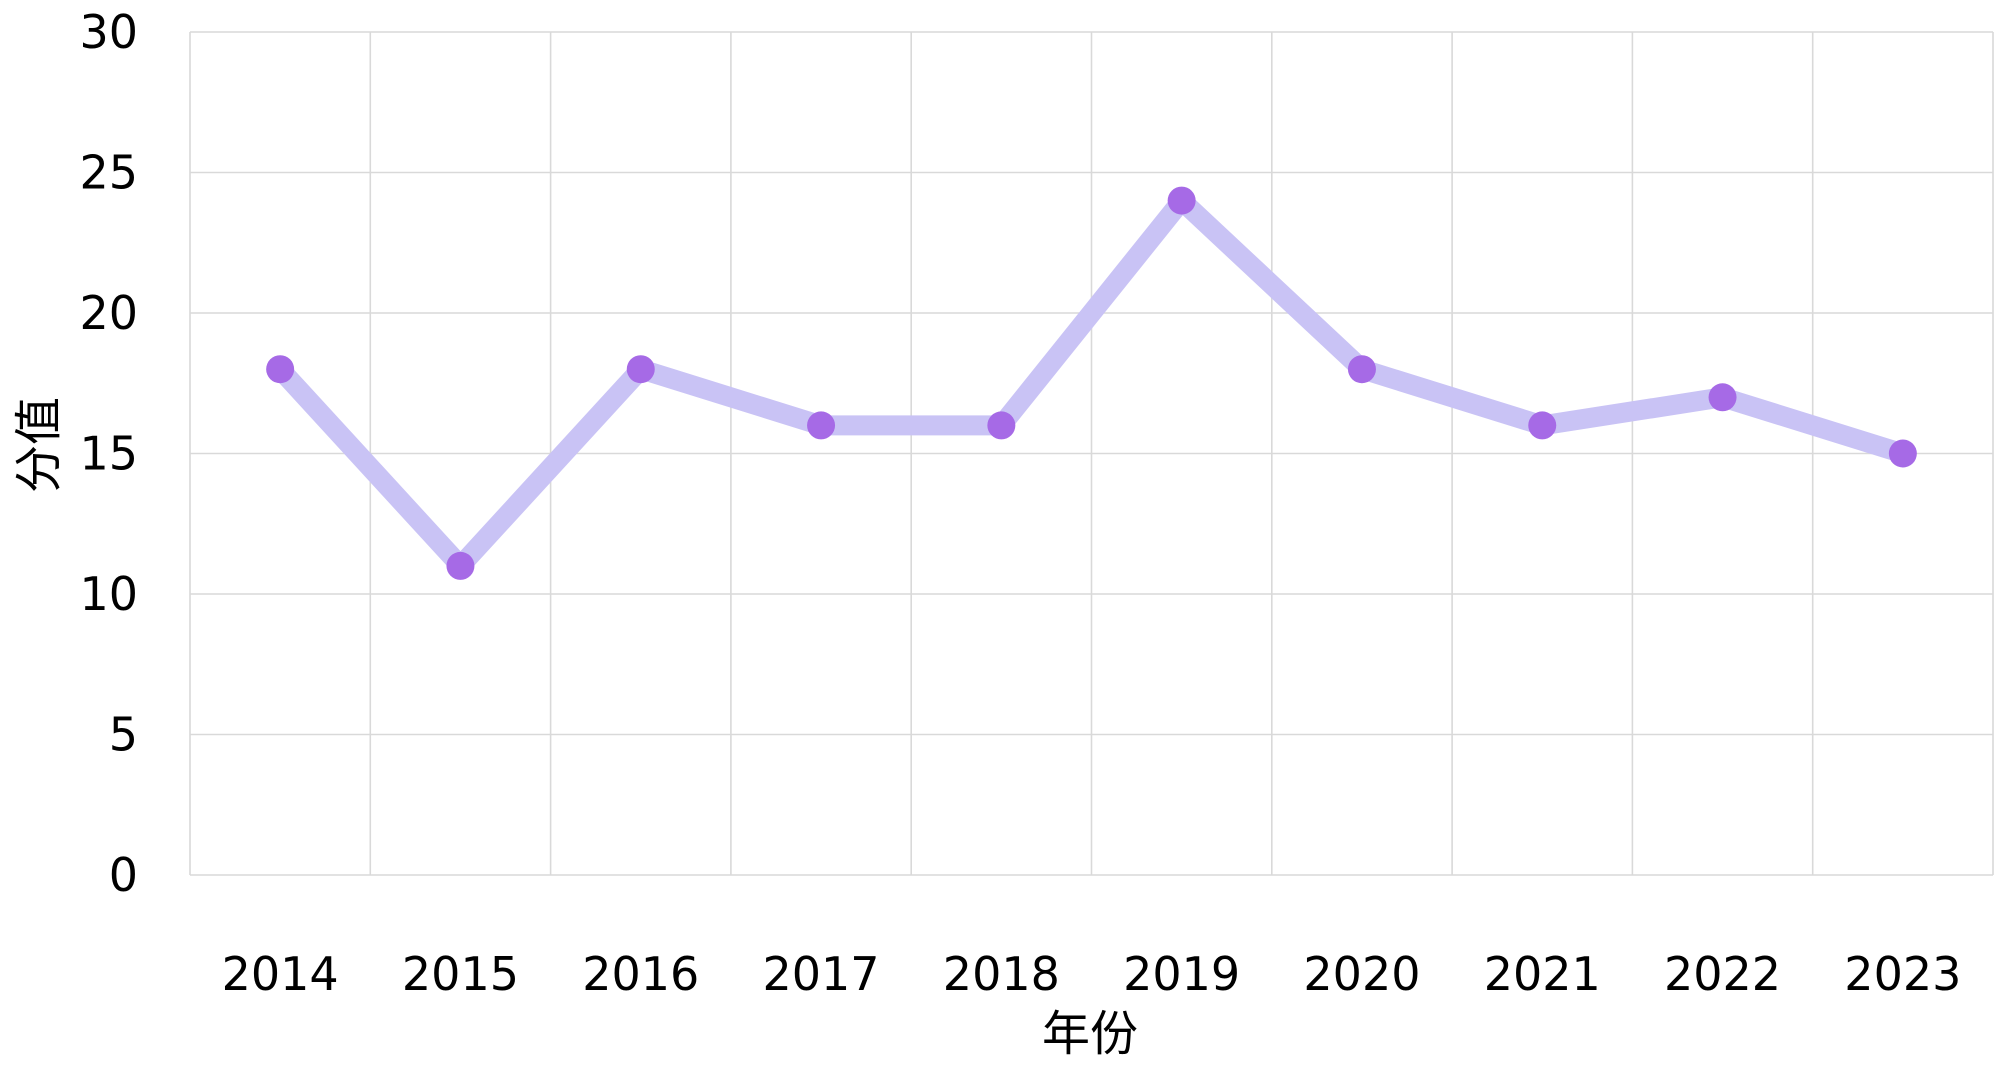 The image size is (2000, 1068). What do you see at coordinates (460, 974) in the screenshot?
I see `x-tick-label: 2015` at bounding box center [460, 974].